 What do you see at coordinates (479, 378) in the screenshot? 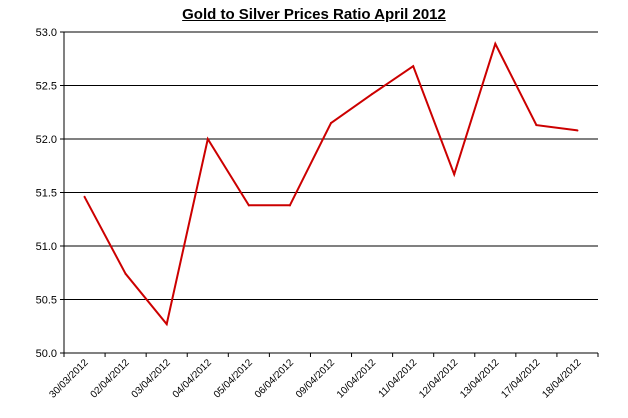
I see `x-tick-label: 13/04/2012` at bounding box center [479, 378].